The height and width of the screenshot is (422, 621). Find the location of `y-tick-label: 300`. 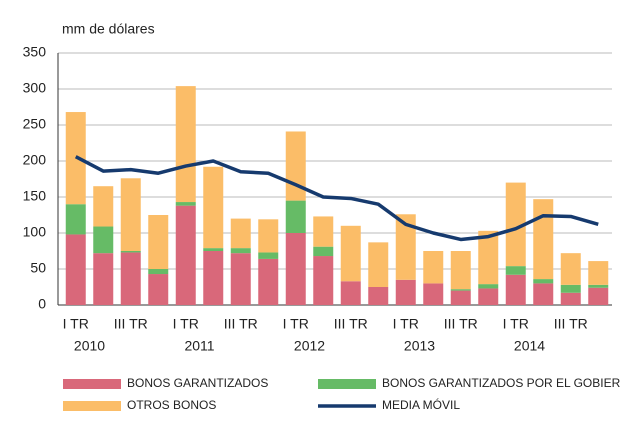

y-tick-label: 300 is located at coordinates (35, 88).